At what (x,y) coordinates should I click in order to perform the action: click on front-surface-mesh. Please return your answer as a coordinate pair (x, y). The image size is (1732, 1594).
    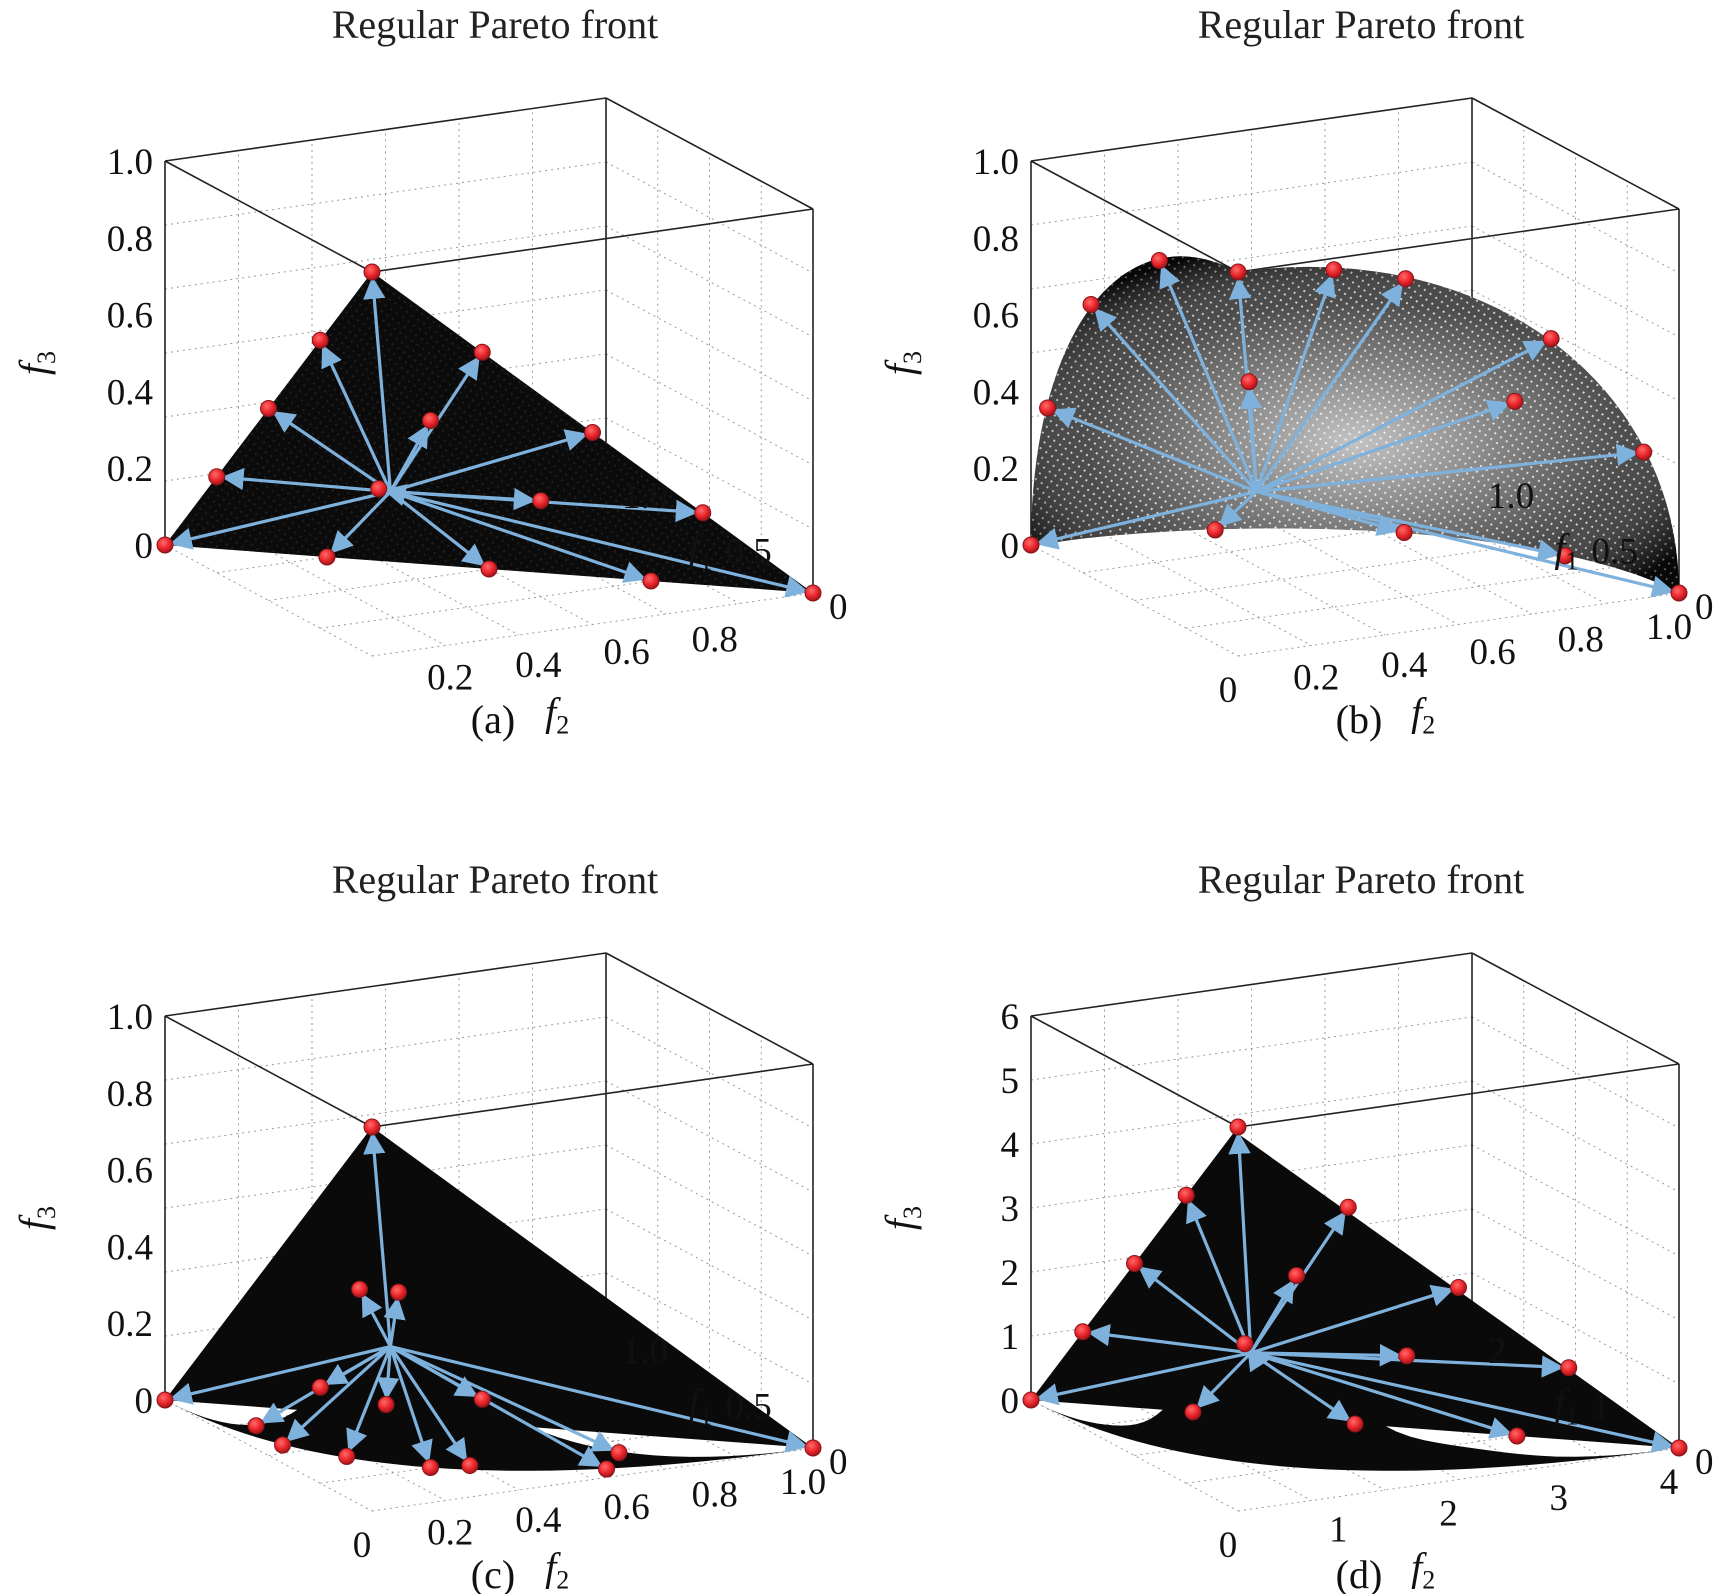
    Looking at the image, I should click on (489, 432).